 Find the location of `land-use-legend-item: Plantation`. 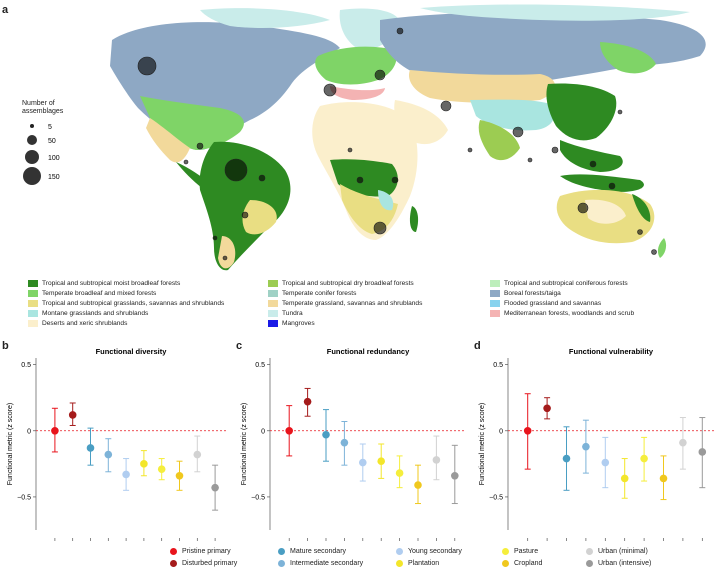

land-use-legend-item: Plantation is located at coordinates (417, 563).